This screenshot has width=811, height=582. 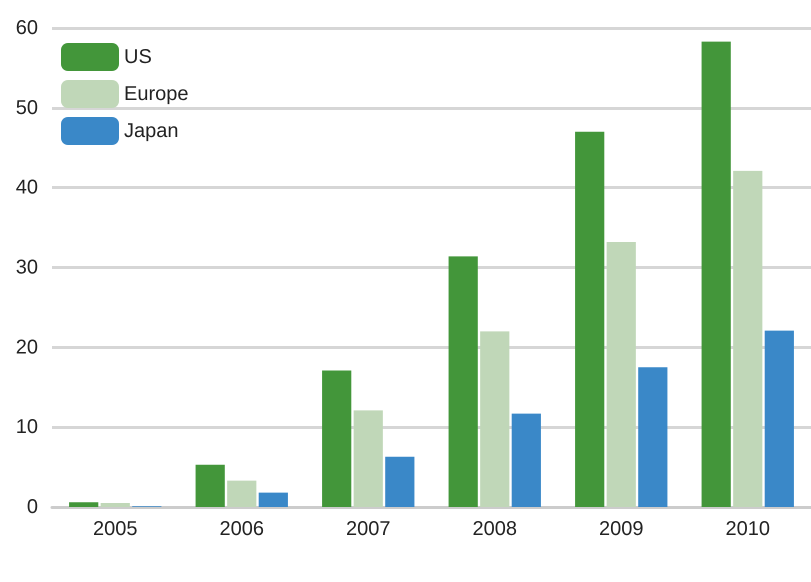 What do you see at coordinates (621, 529) in the screenshot?
I see `x-tick-label: 2009` at bounding box center [621, 529].